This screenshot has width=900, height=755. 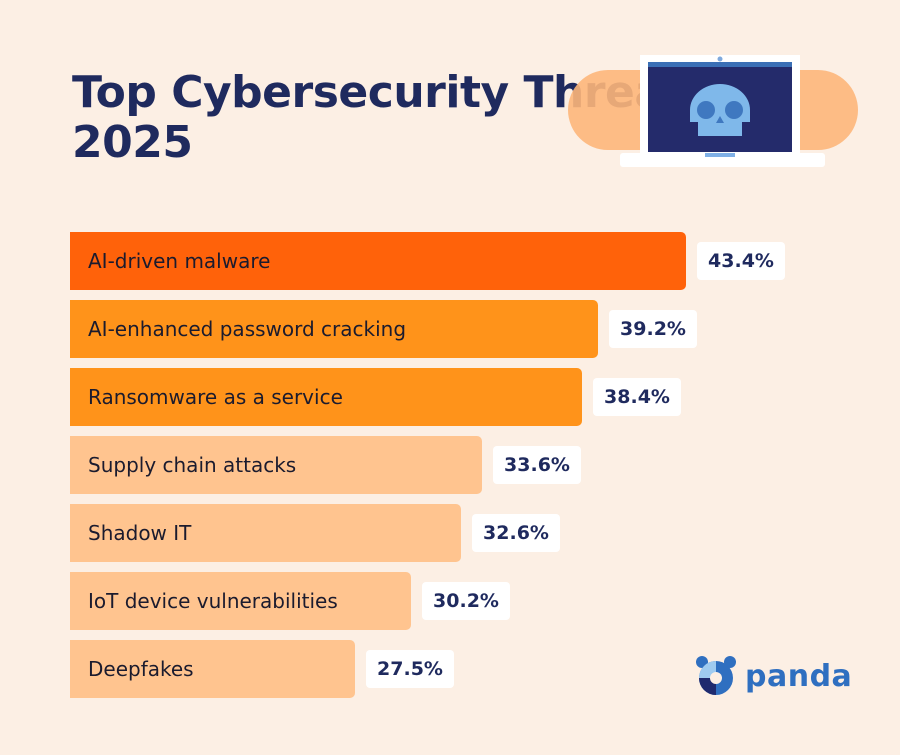 I want to click on bar-1: AI-enhanced password cracking, so click(x=334, y=329).